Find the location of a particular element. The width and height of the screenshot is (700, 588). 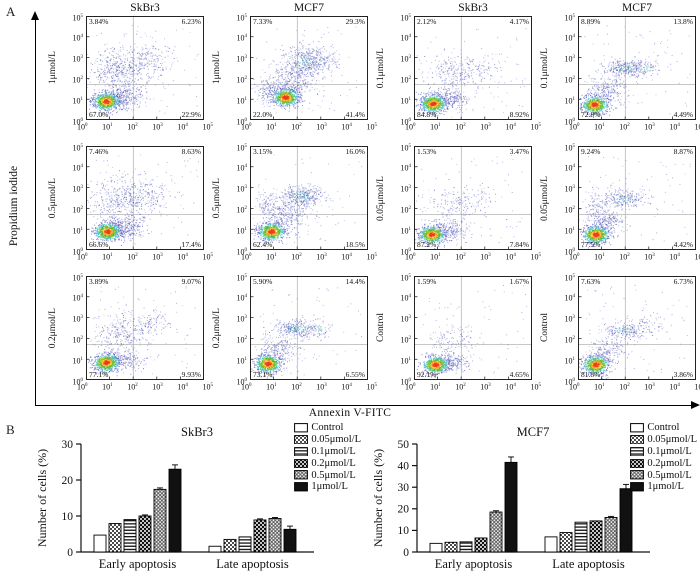

quadrant-percent-upper-left: 7.33% is located at coordinates (263, 21).